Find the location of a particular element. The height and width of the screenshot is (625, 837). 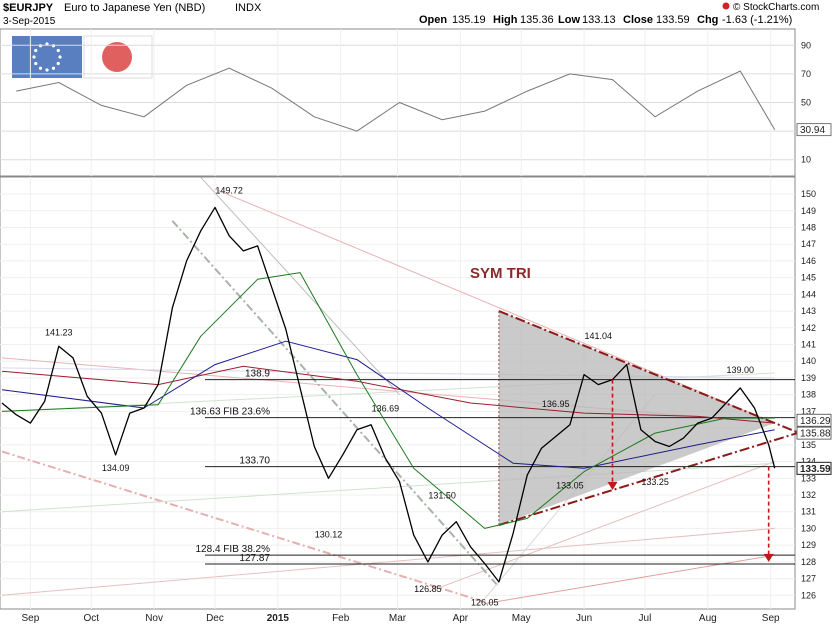

price-tick-label: 140 is located at coordinates (808, 361).